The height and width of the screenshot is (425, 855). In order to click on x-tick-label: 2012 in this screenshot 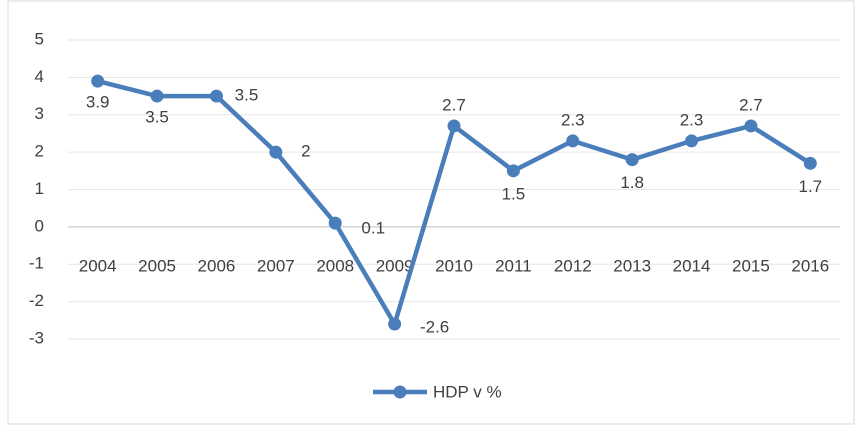, I will do `click(573, 265)`.